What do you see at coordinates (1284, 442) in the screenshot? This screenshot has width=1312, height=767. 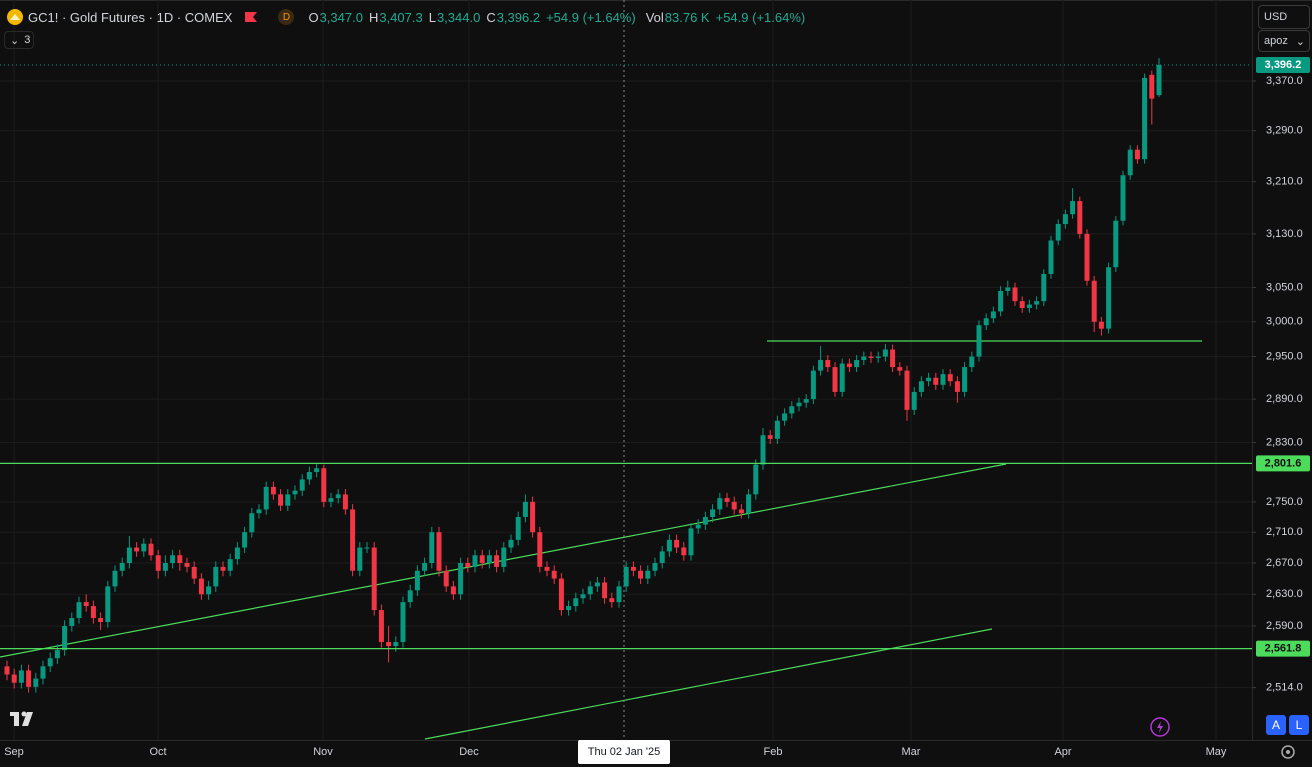 I see `y-tick-label: 2,830.0` at bounding box center [1284, 442].